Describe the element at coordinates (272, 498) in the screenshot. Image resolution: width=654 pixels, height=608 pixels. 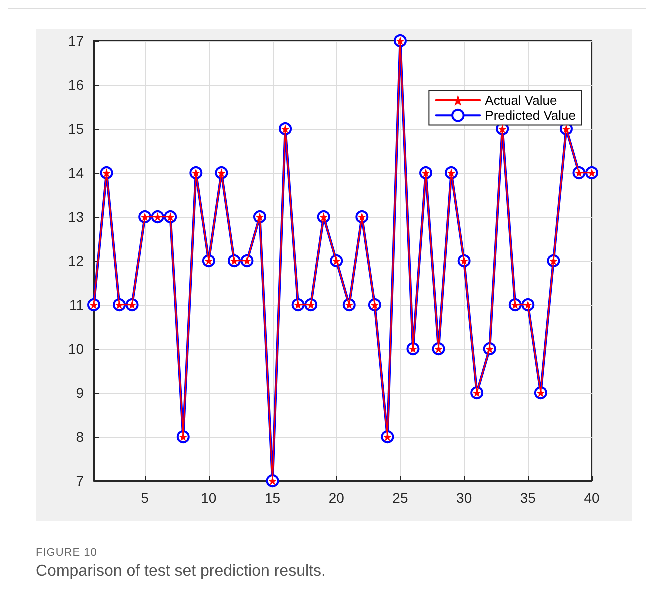
I see `x-tick-label: 15` at that location.